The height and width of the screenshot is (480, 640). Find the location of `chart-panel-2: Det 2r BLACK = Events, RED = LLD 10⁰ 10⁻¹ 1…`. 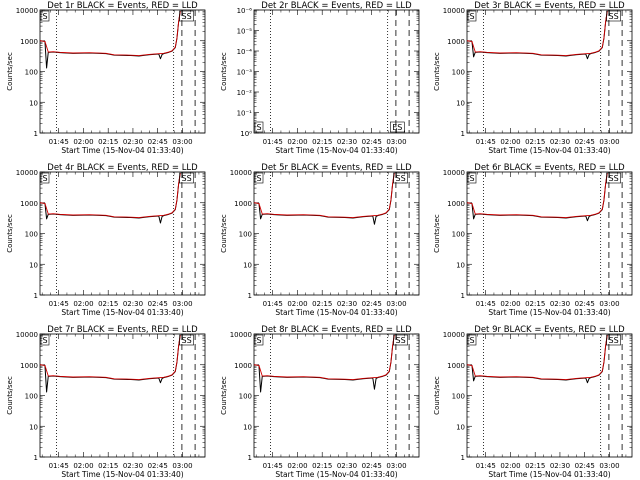

chart-panel-2: Det 2r BLACK = Events, RED = LLD 10⁰ 10⁻¹ 1… is located at coordinates (320, 78).